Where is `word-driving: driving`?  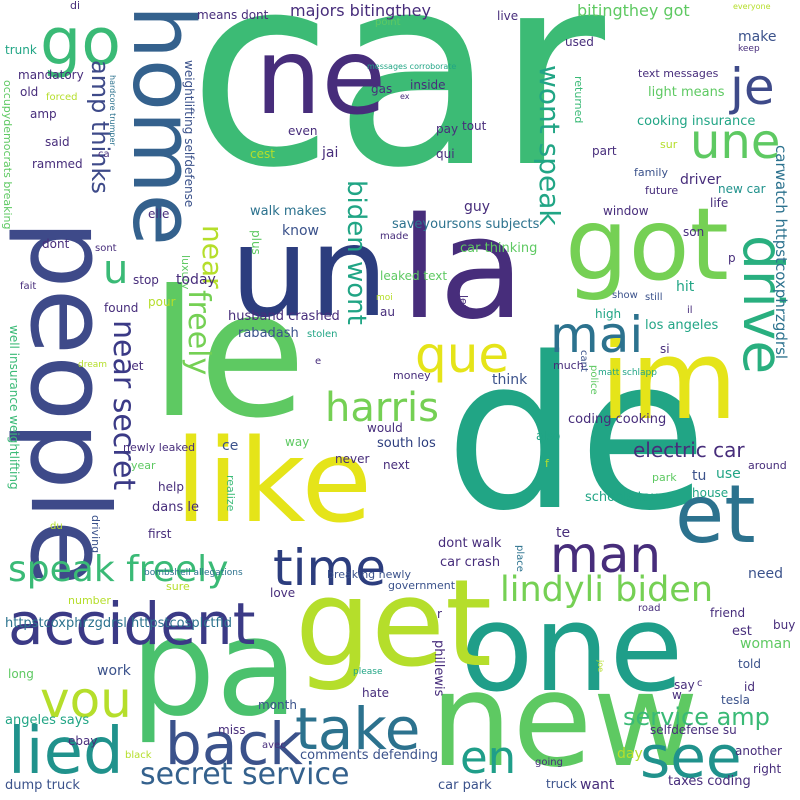
word-driving: driving is located at coordinates (95, 534).